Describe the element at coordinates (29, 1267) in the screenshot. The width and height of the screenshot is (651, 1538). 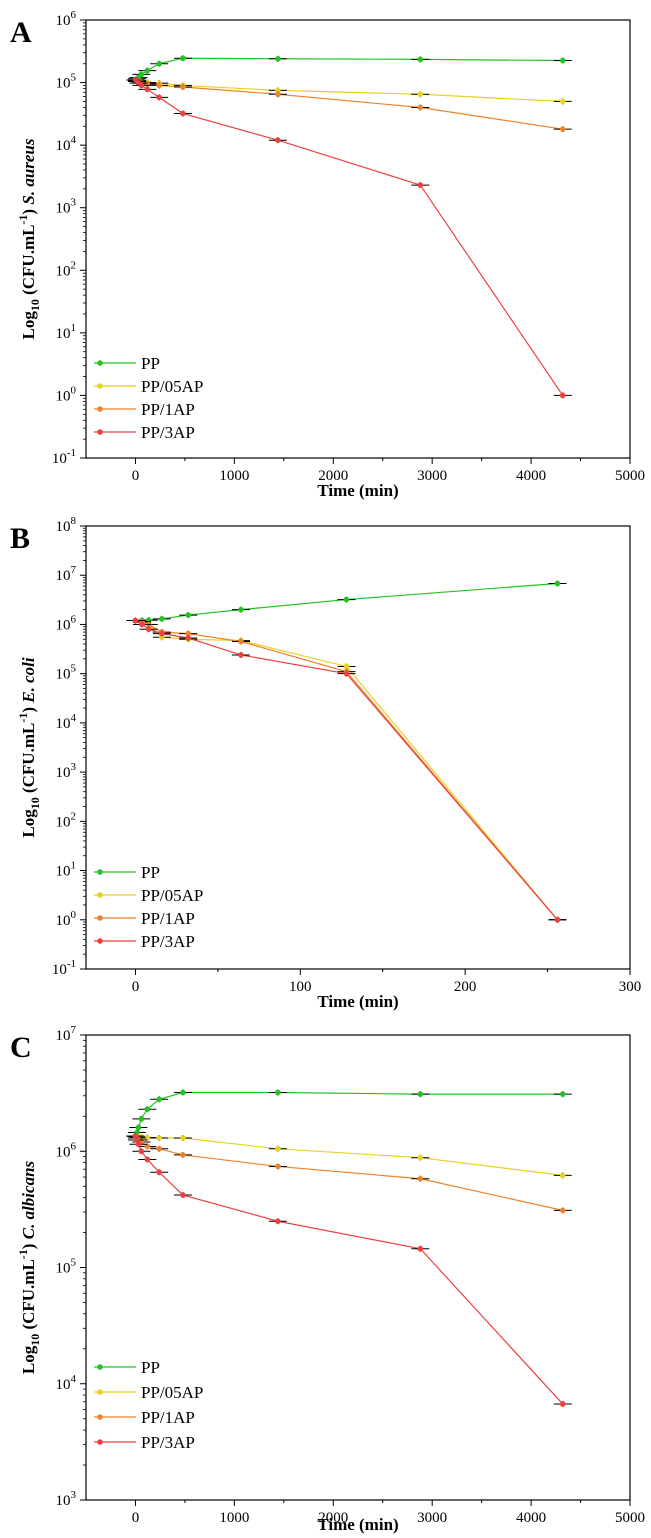
I see `y-axis-label: Log10 (CFU.mL-1) C. albicans` at that location.